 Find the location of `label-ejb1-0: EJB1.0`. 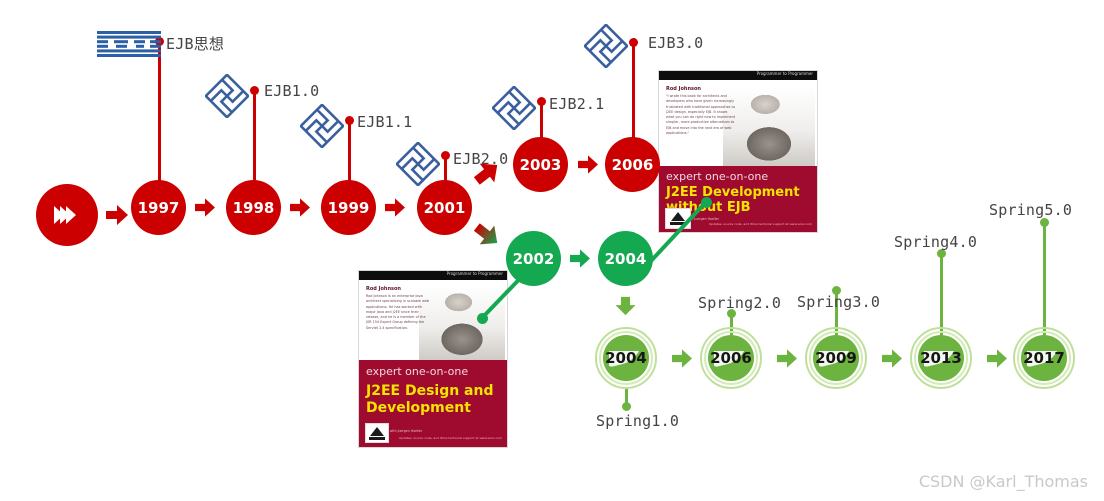

label-ejb1-0: EJB1.0 is located at coordinates (292, 91).